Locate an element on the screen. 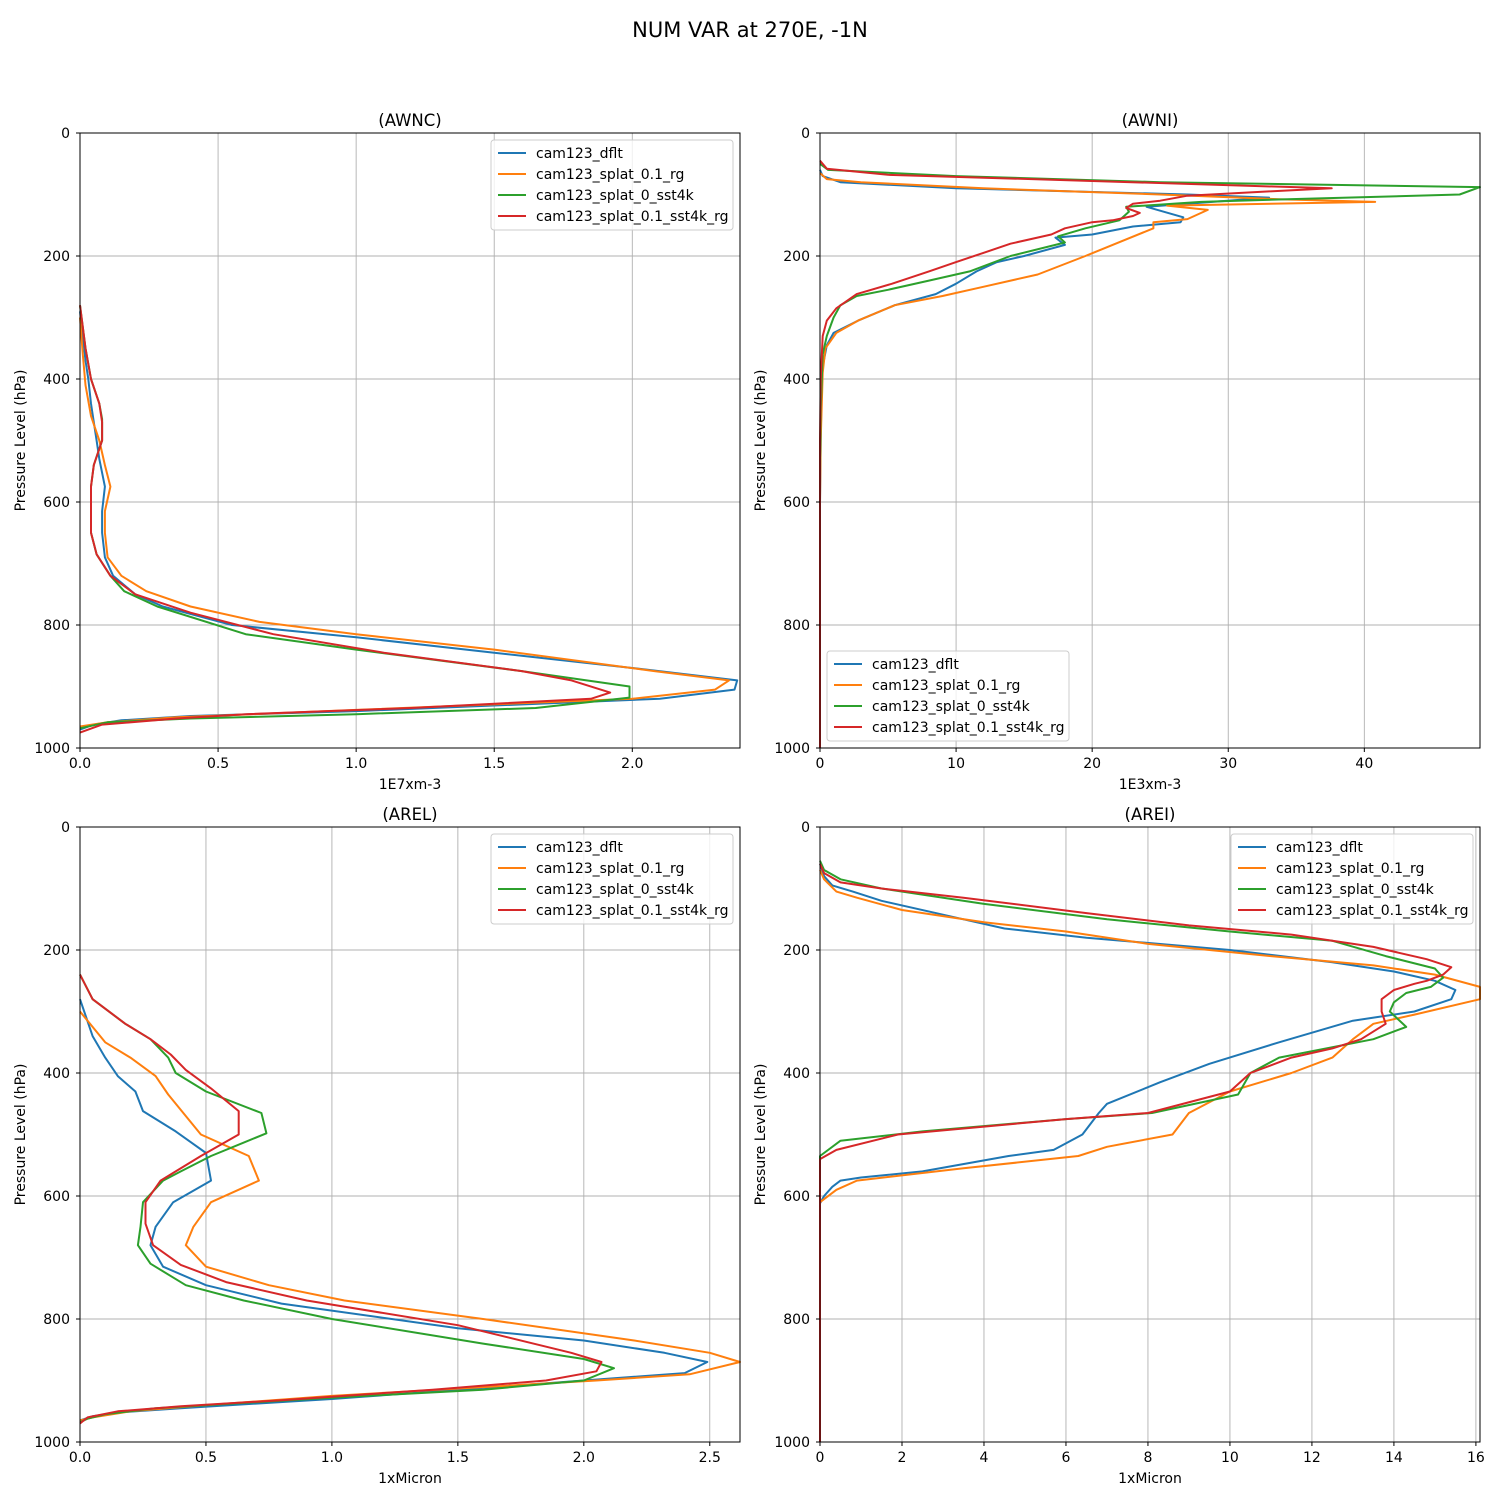 The height and width of the screenshot is (1500, 1500). panel-title: (AWNI) is located at coordinates (1150, 120).